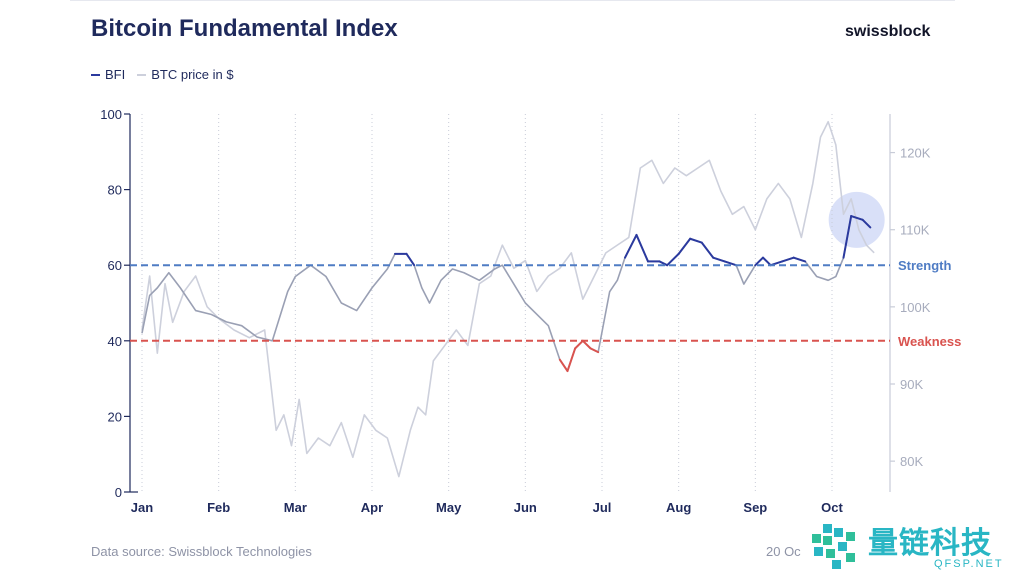 The width and height of the screenshot is (1024, 576). What do you see at coordinates (915, 307) in the screenshot?
I see `y-tick-label-right: 100K` at bounding box center [915, 307].